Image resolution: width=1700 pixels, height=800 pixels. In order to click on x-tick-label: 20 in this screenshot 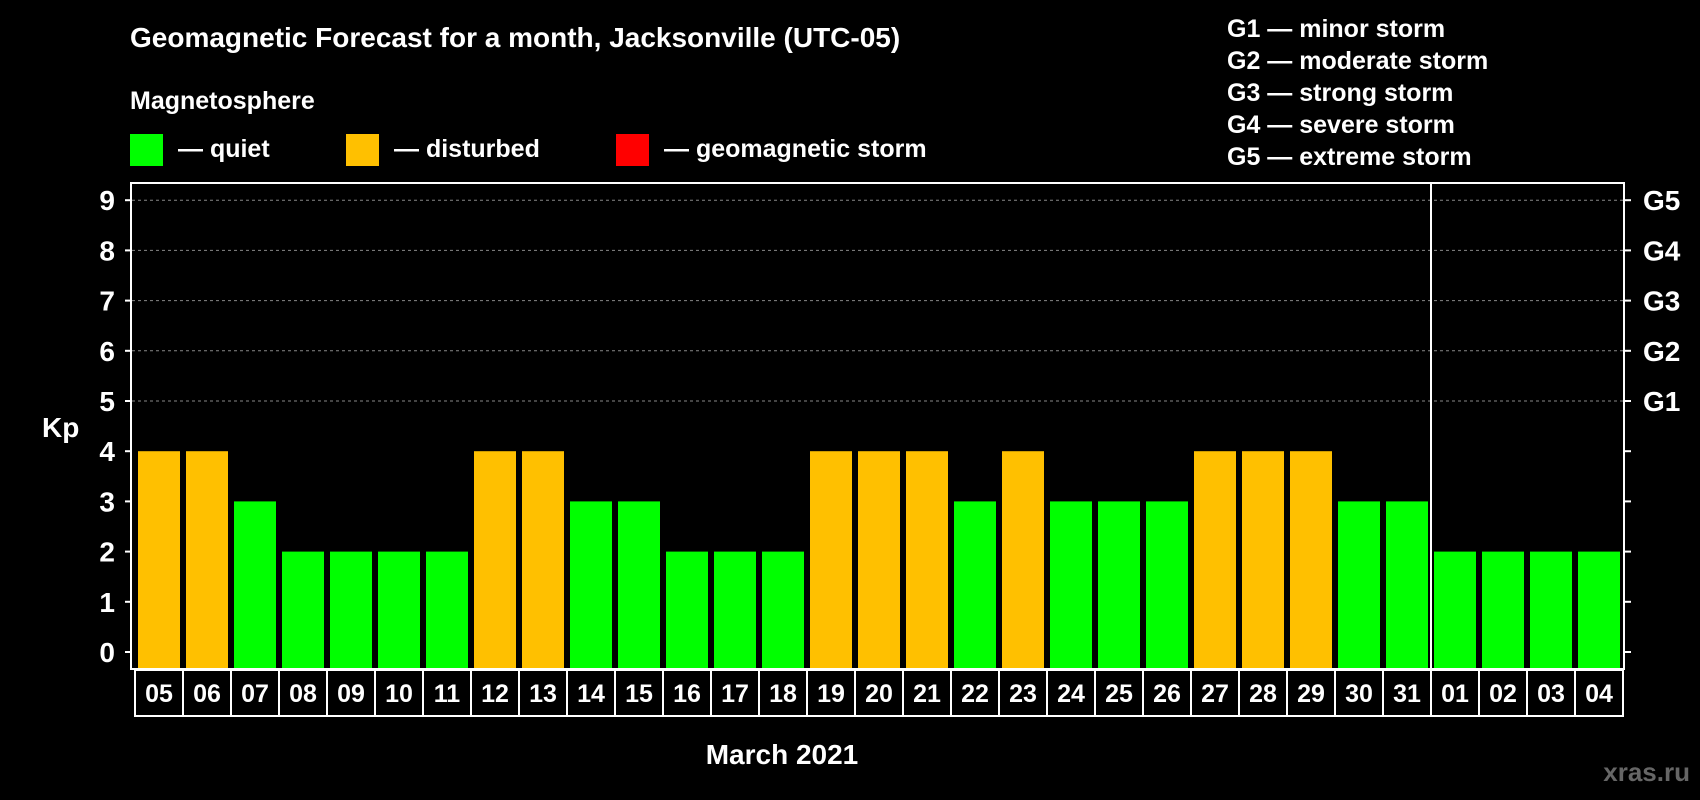, I will do `click(879, 694)`.